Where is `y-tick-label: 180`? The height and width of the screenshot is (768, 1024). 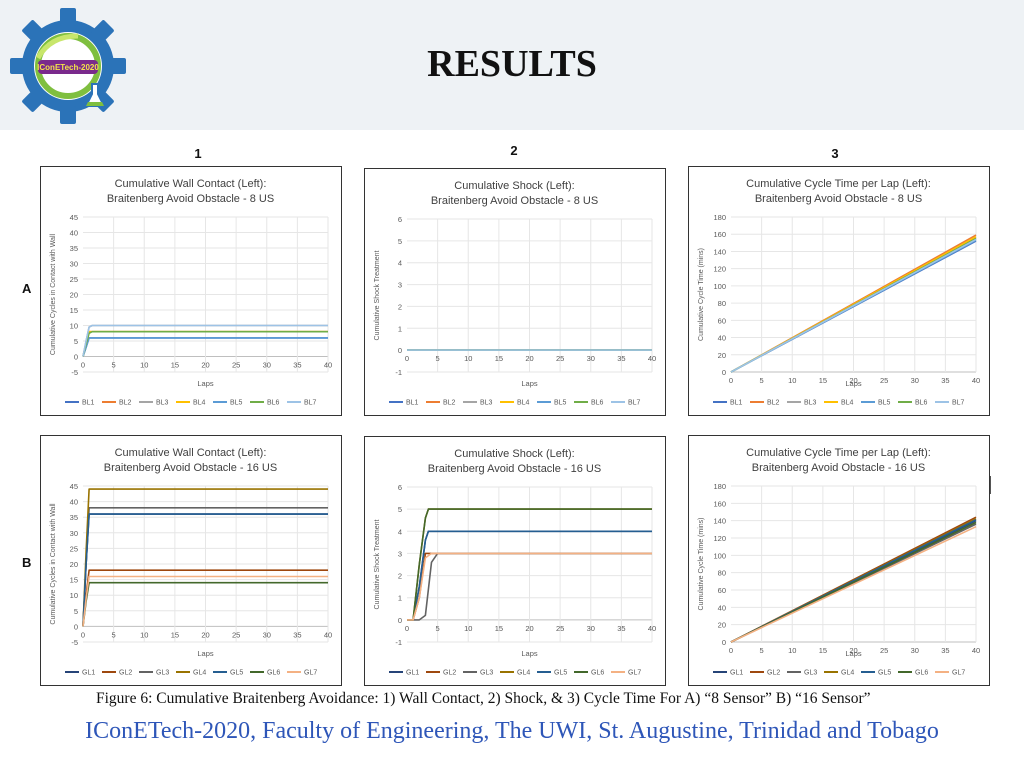 y-tick-label: 180 is located at coordinates (719, 217).